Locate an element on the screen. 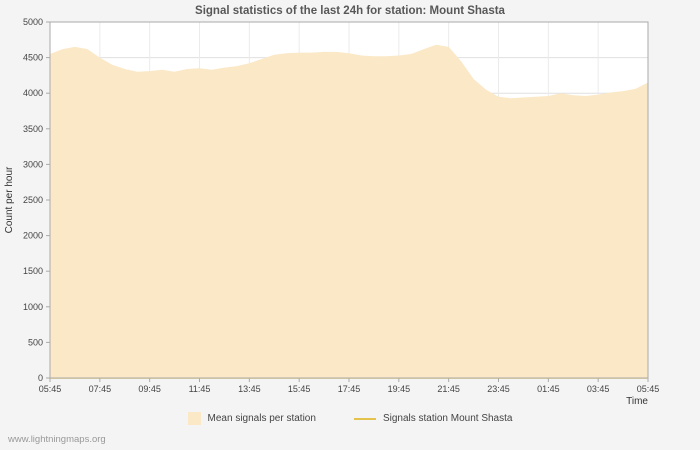  legend-label-station-signals: Signals station Mount Shasta is located at coordinates (447, 418).